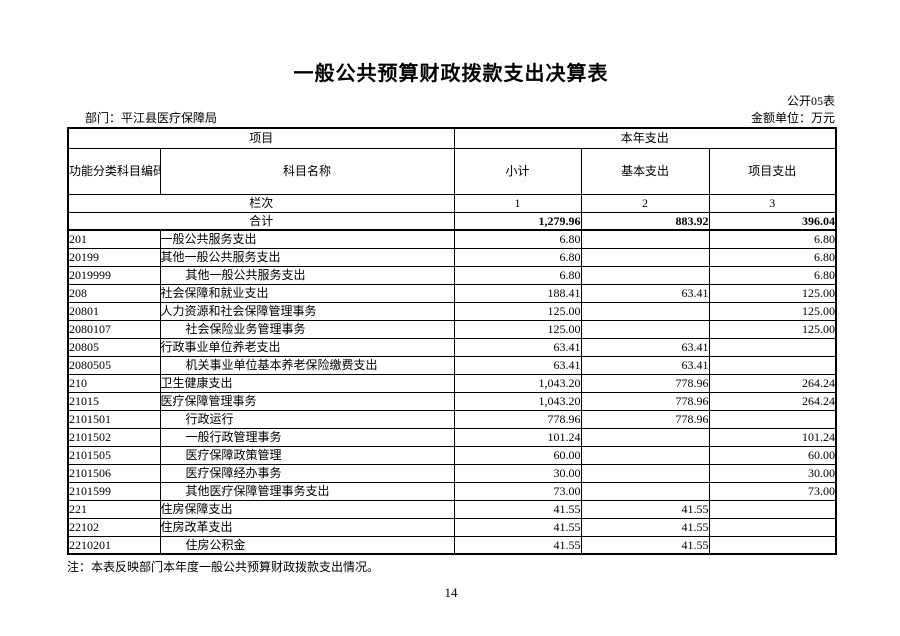 The height and width of the screenshot is (636, 900). I want to click on total-row: 合计 1,279.96 883.92 396.04, so click(452, 221).